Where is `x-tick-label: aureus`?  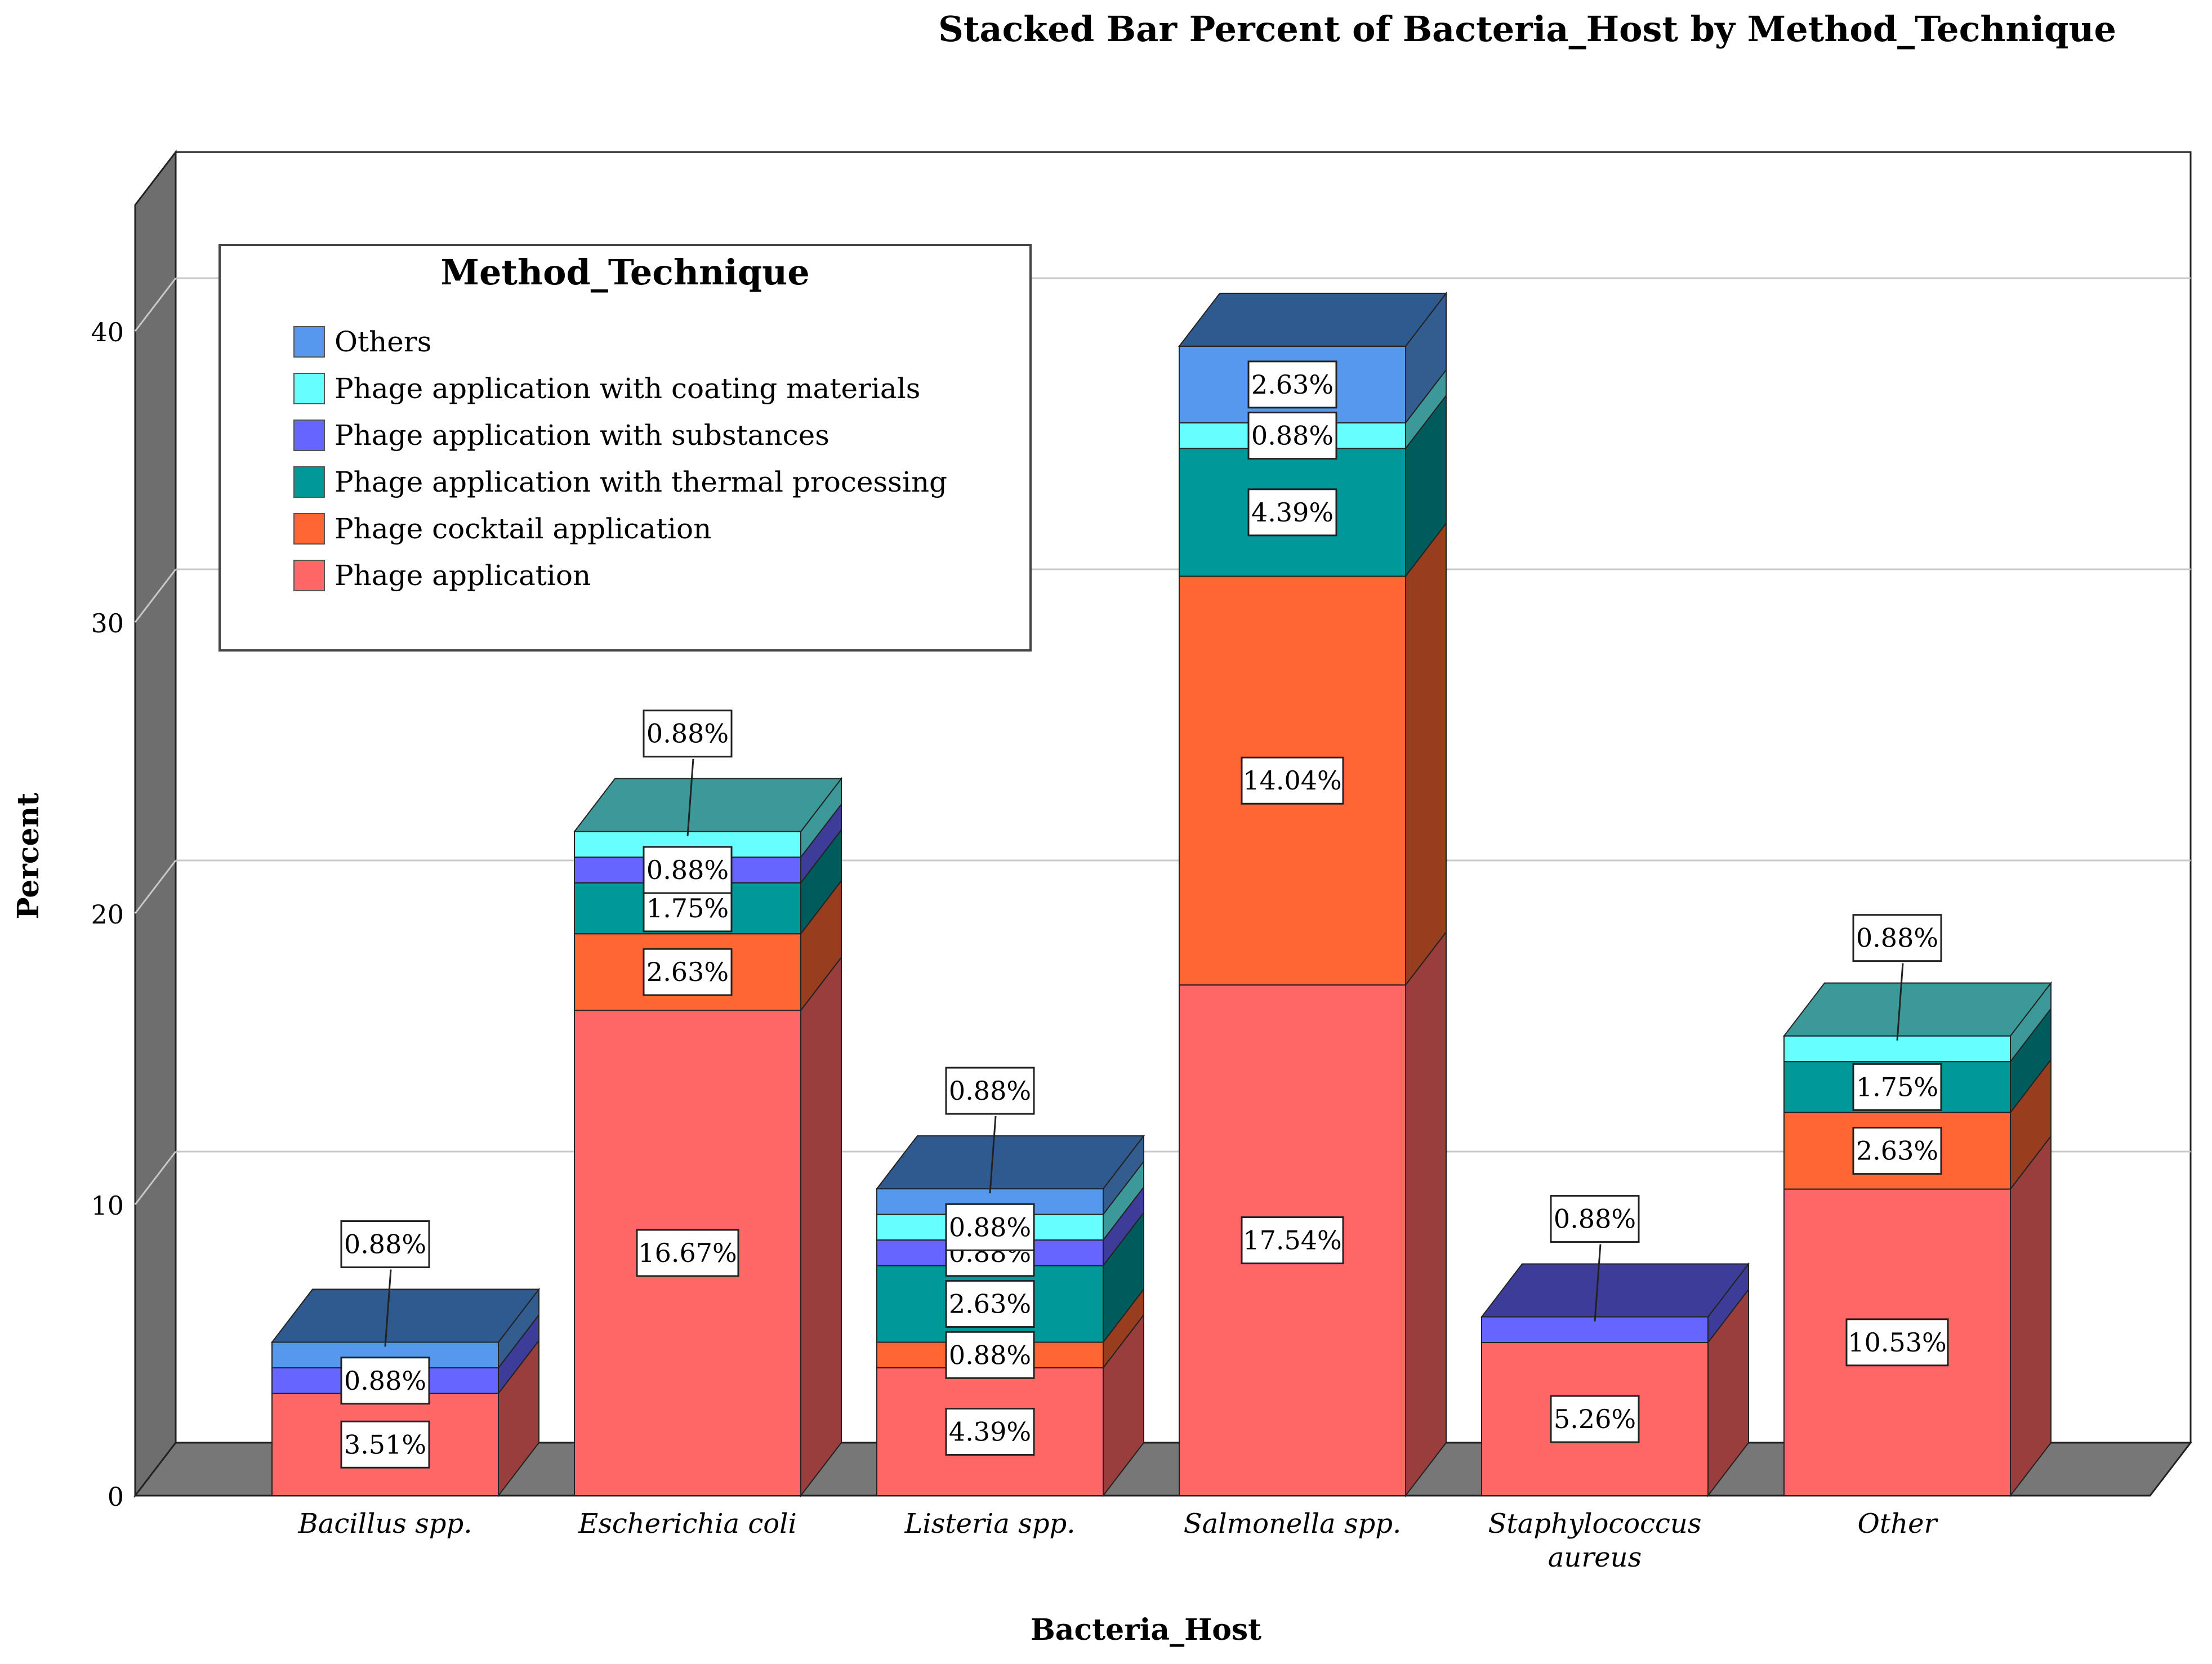 x-tick-label: aureus is located at coordinates (1595, 1557).